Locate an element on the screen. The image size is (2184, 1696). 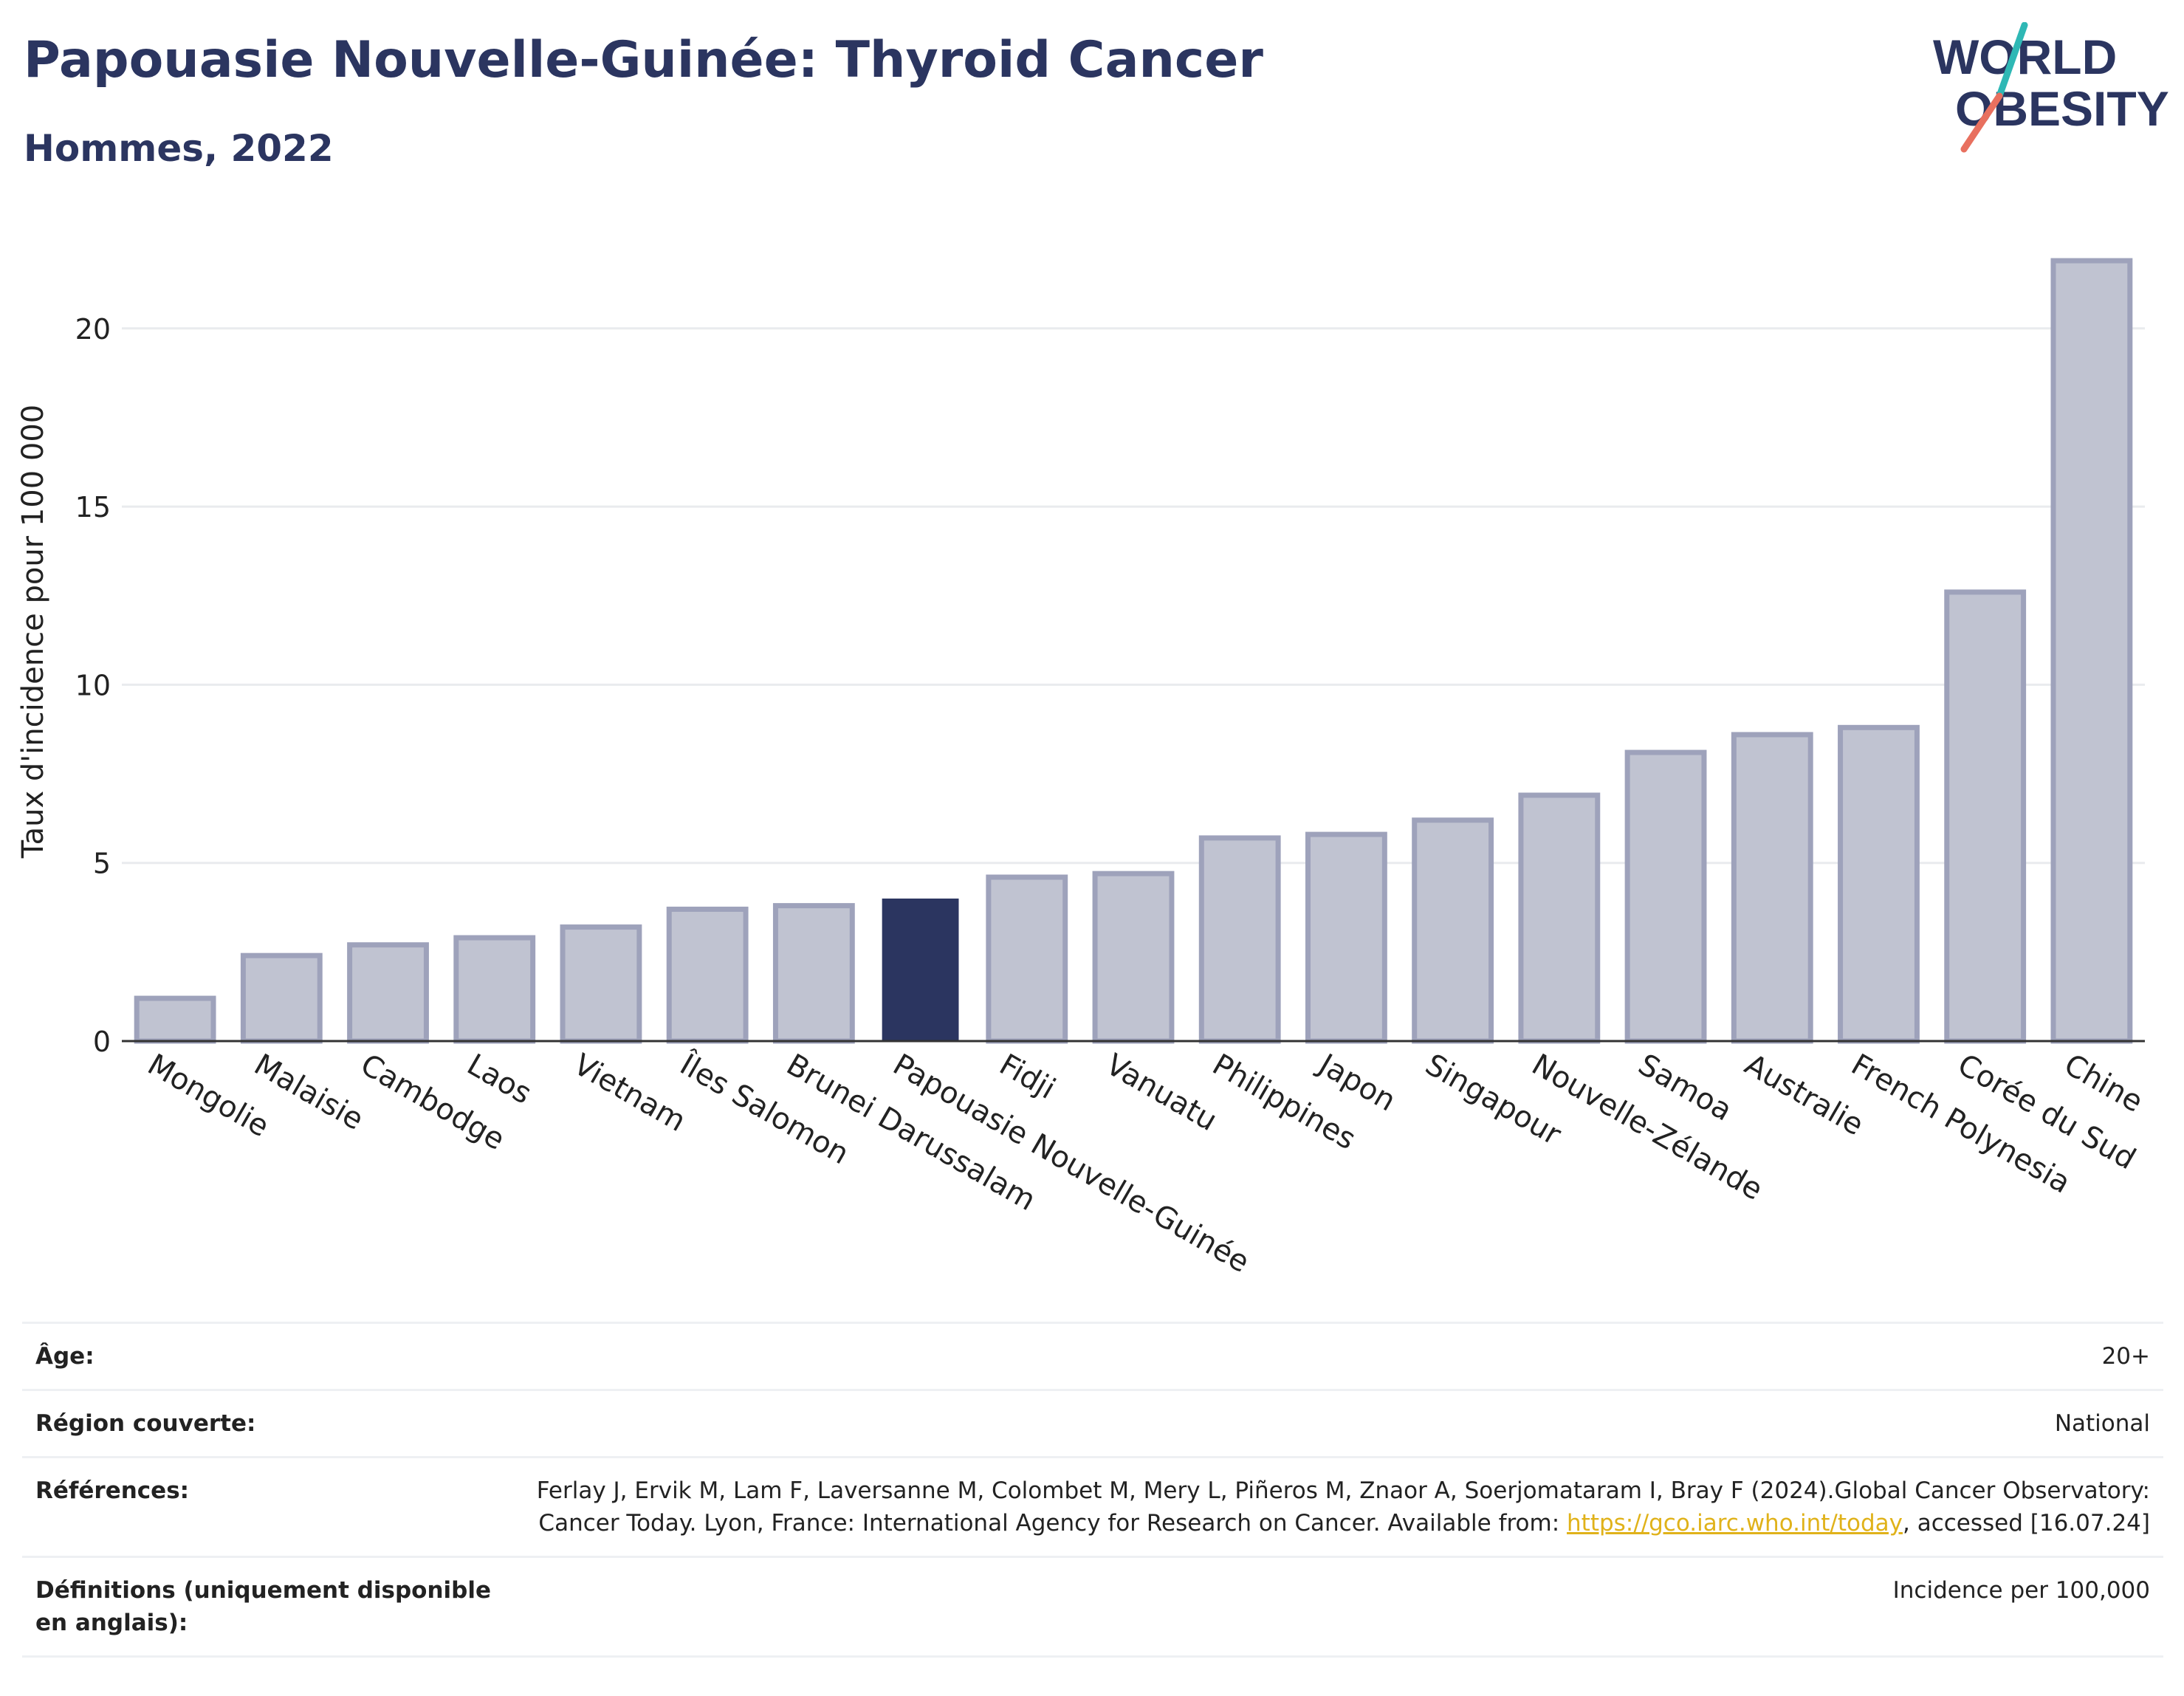
y-tick-label: 15 is located at coordinates (93, 507).